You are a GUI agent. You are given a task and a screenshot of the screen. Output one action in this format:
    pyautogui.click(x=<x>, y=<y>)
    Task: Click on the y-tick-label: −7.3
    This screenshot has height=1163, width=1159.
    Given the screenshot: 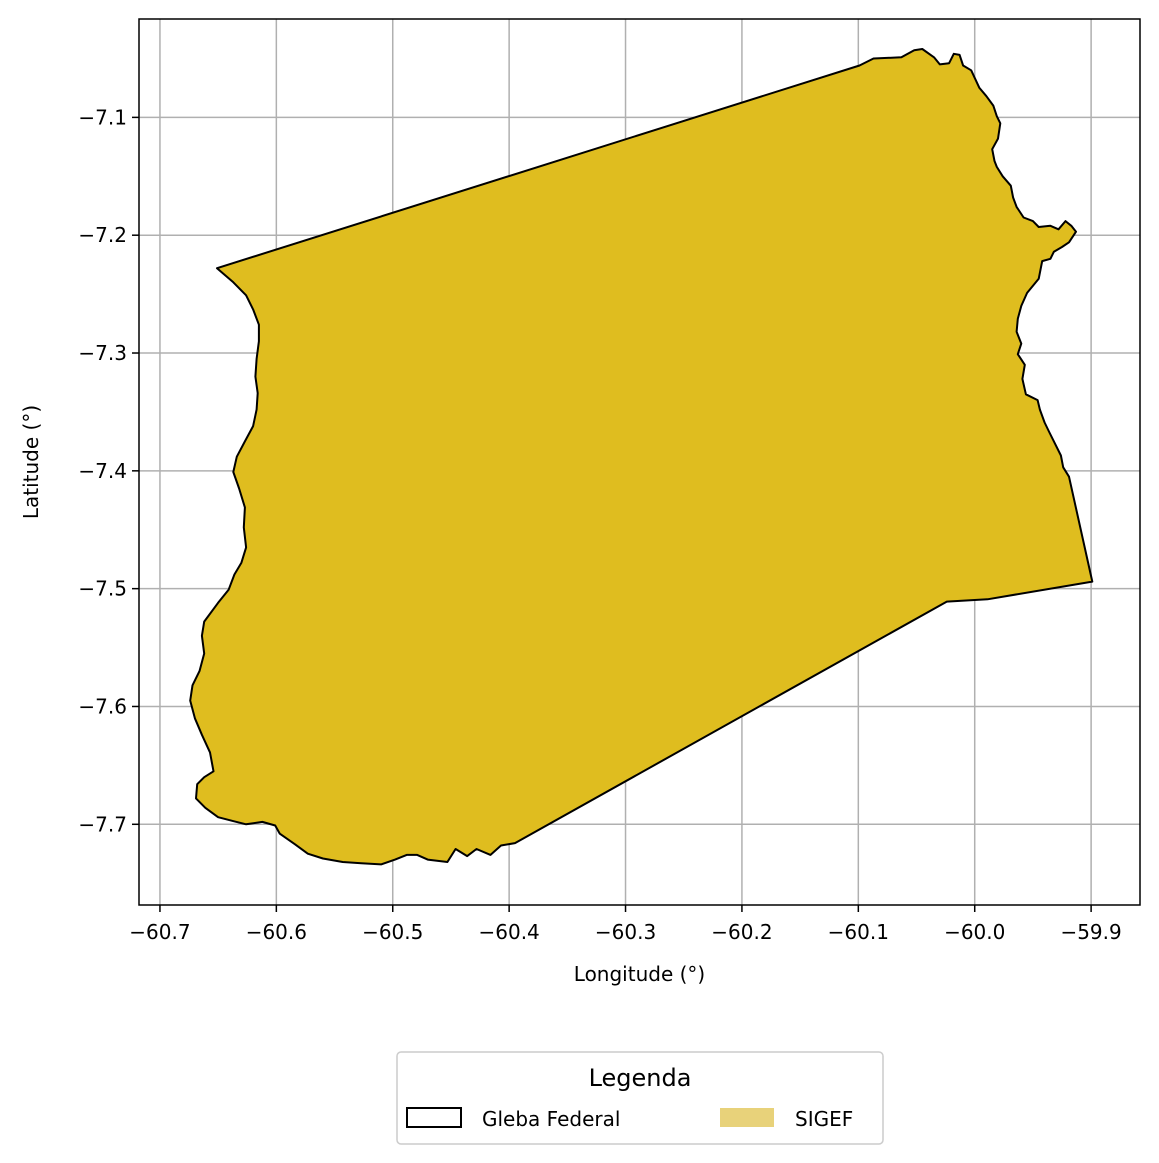 What is the action you would take?
    pyautogui.click(x=102, y=353)
    